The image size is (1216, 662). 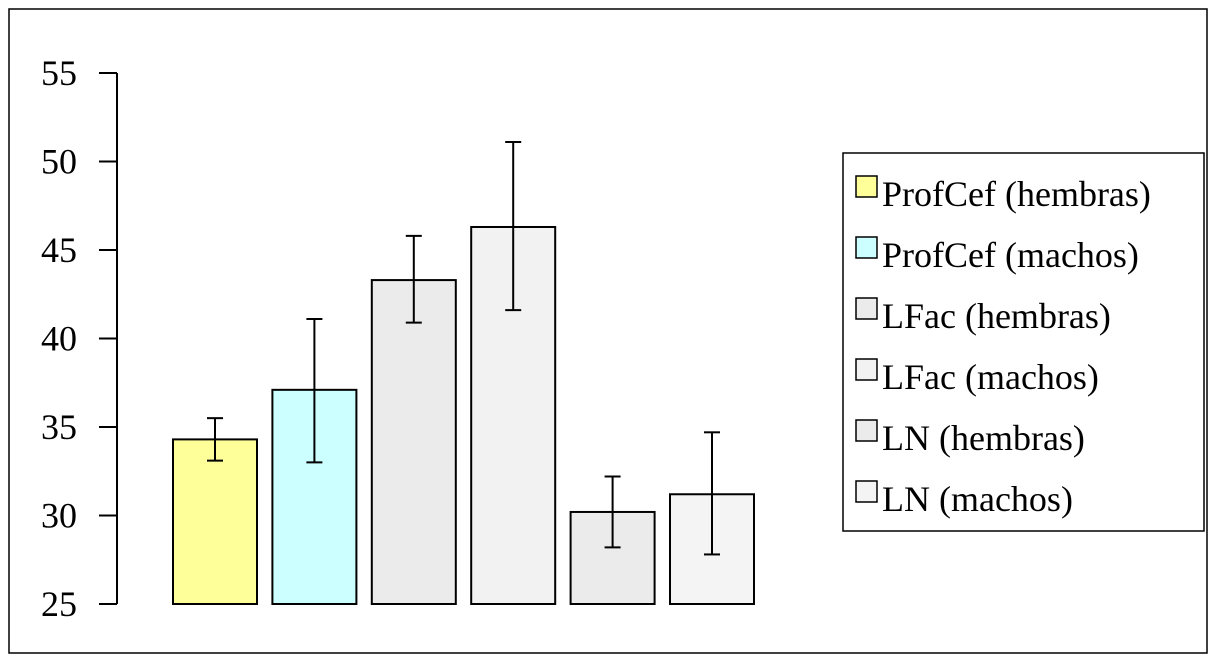 I want to click on y-tick-label: 45, so click(x=59, y=250).